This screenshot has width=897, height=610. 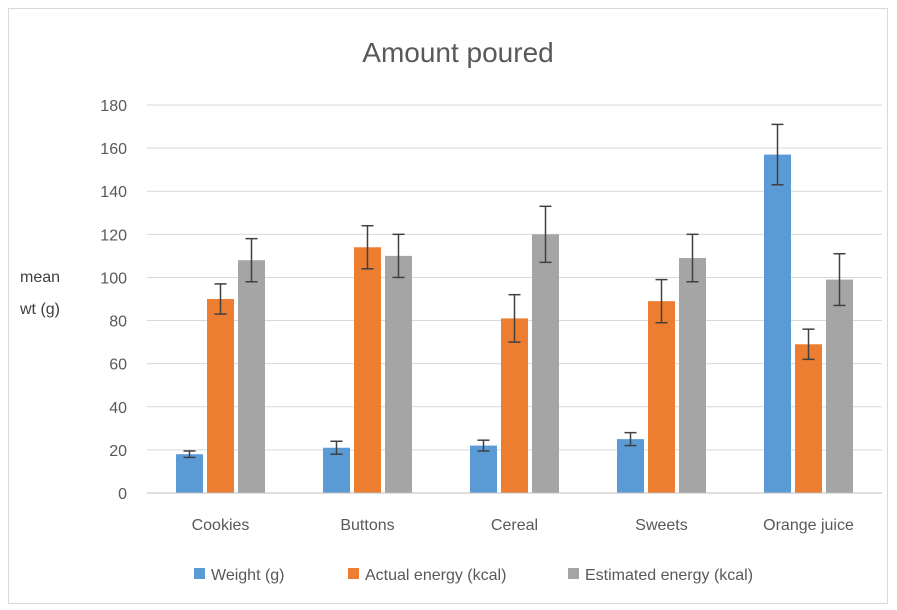 What do you see at coordinates (113, 300) in the screenshot?
I see `y-axis-ticks: 0 20 40 60 80 100 120 140 160 180` at bounding box center [113, 300].